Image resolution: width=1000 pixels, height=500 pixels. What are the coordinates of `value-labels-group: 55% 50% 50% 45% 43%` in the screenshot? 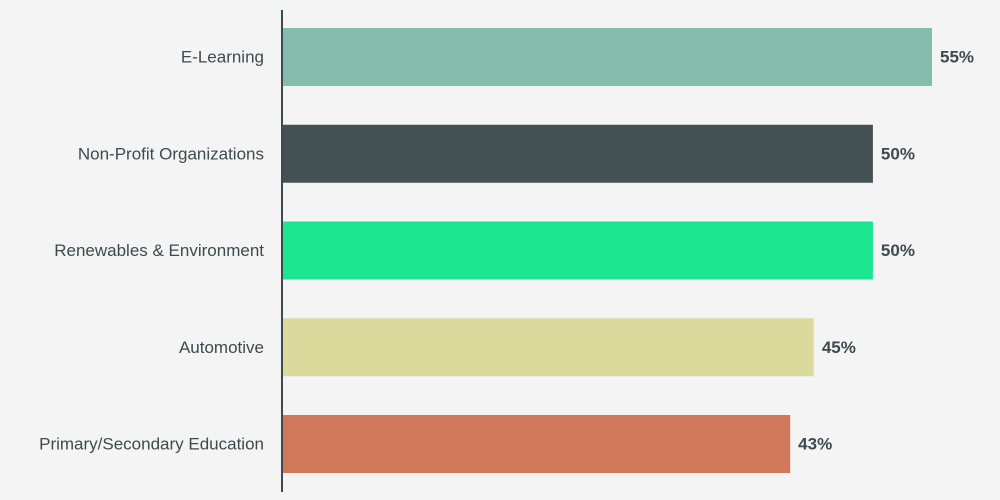 It's located at (886, 251).